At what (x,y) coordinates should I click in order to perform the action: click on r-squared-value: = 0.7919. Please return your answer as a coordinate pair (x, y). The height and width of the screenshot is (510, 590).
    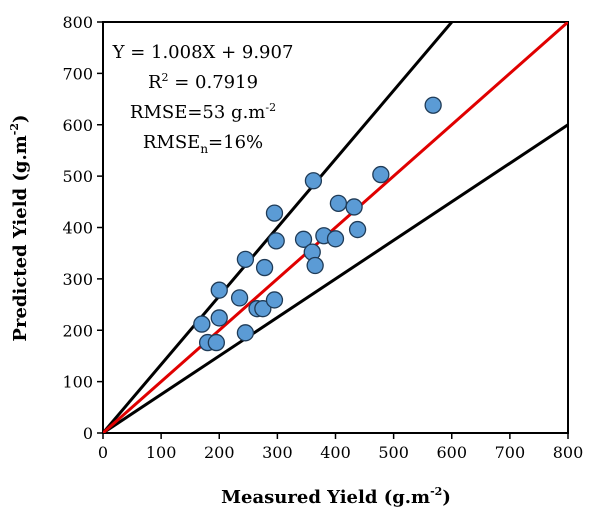
    Looking at the image, I should click on (214, 82).